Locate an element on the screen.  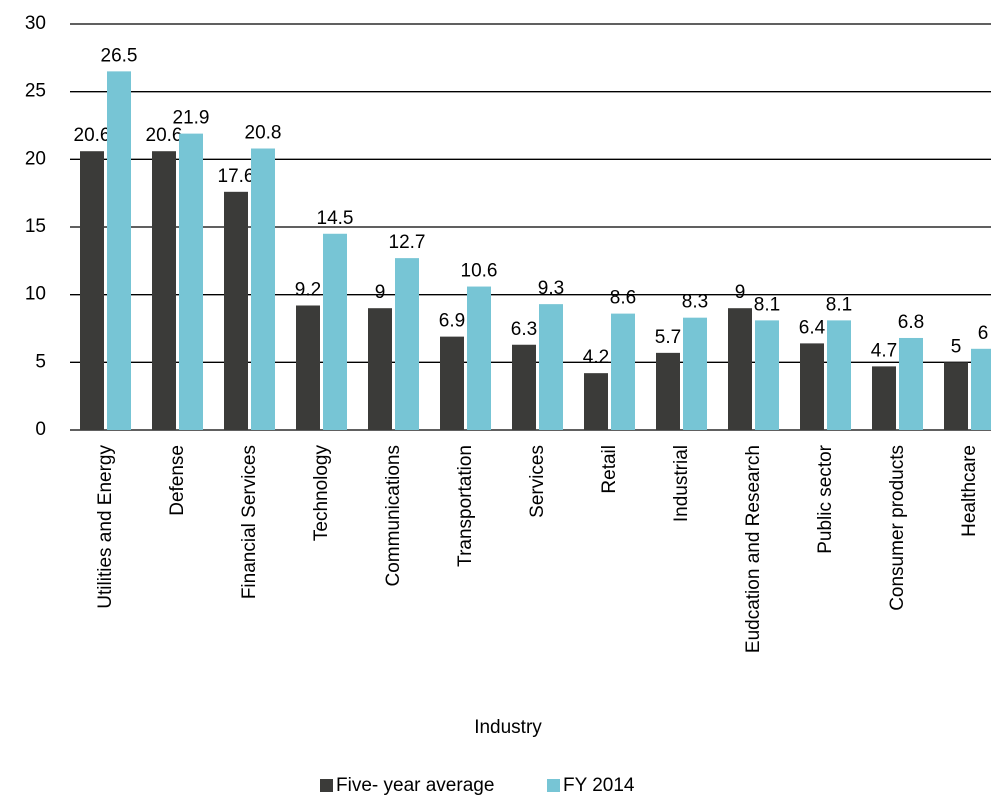
data-label: 5 is located at coordinates (956, 346).